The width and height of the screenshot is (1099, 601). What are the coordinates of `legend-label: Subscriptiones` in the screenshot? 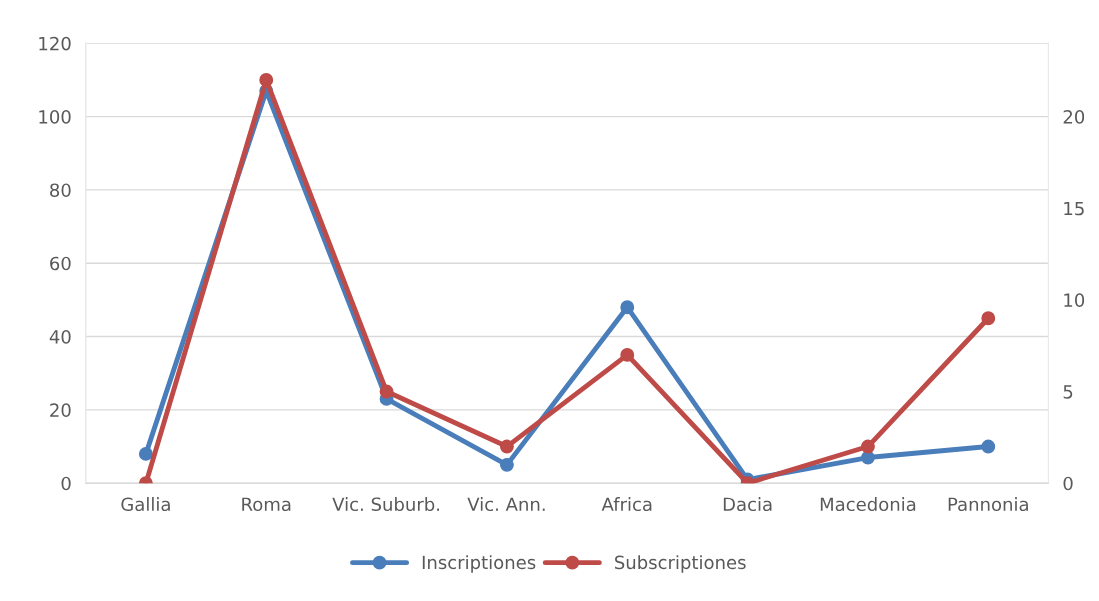 It's located at (680, 564).